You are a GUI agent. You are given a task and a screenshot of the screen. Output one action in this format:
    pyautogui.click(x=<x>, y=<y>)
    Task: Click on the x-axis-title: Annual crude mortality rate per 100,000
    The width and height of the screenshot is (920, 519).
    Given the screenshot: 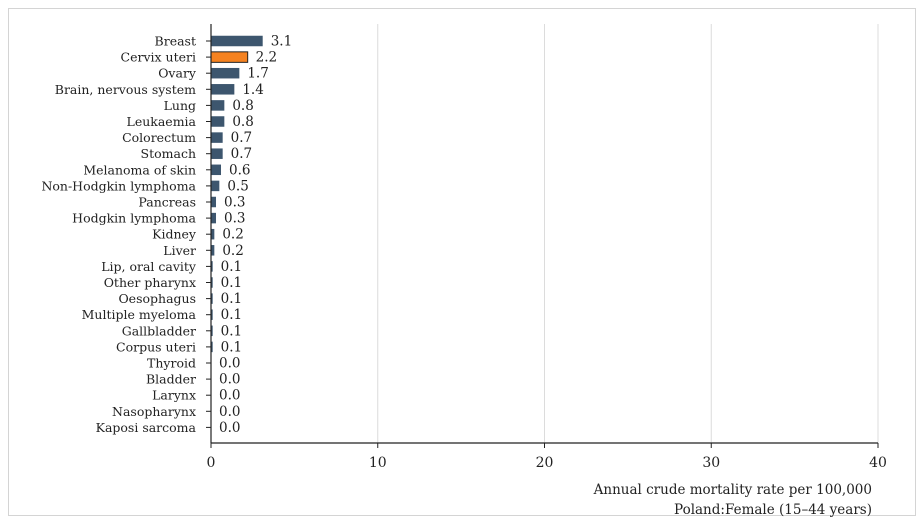 What is the action you would take?
    pyautogui.click(x=732, y=490)
    